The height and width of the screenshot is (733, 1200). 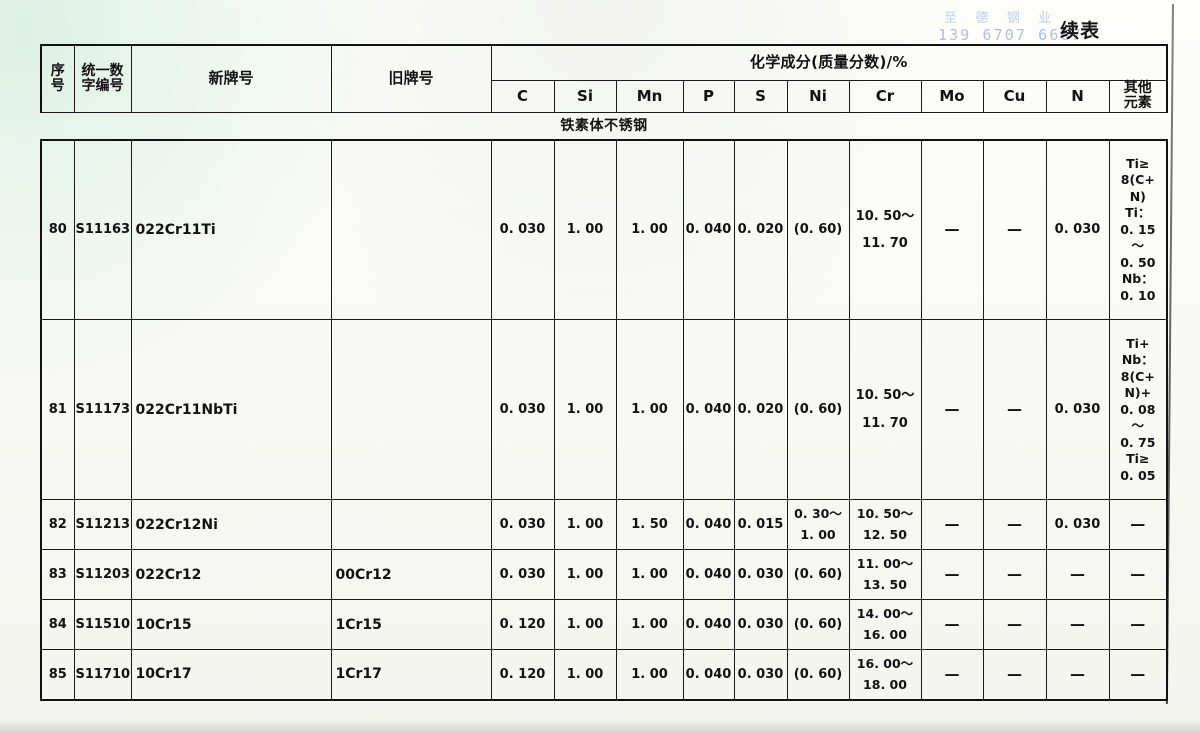 I want to click on col-header-element-s: S, so click(x=760, y=96).